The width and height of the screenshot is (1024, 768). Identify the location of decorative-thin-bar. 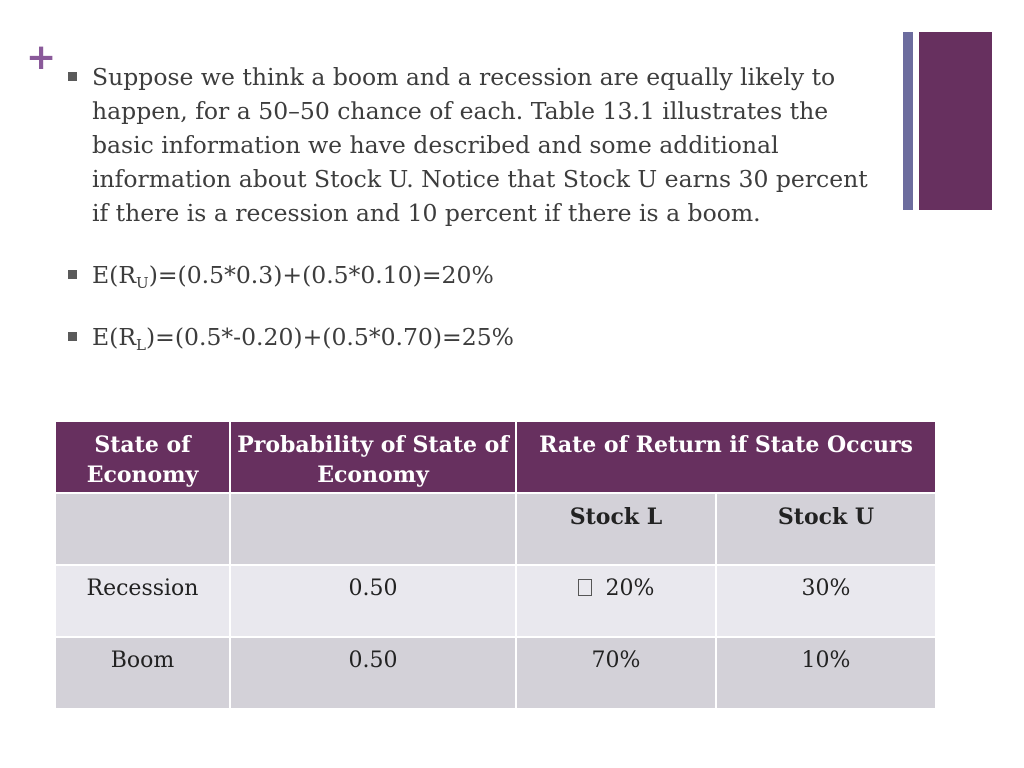
(908, 121).